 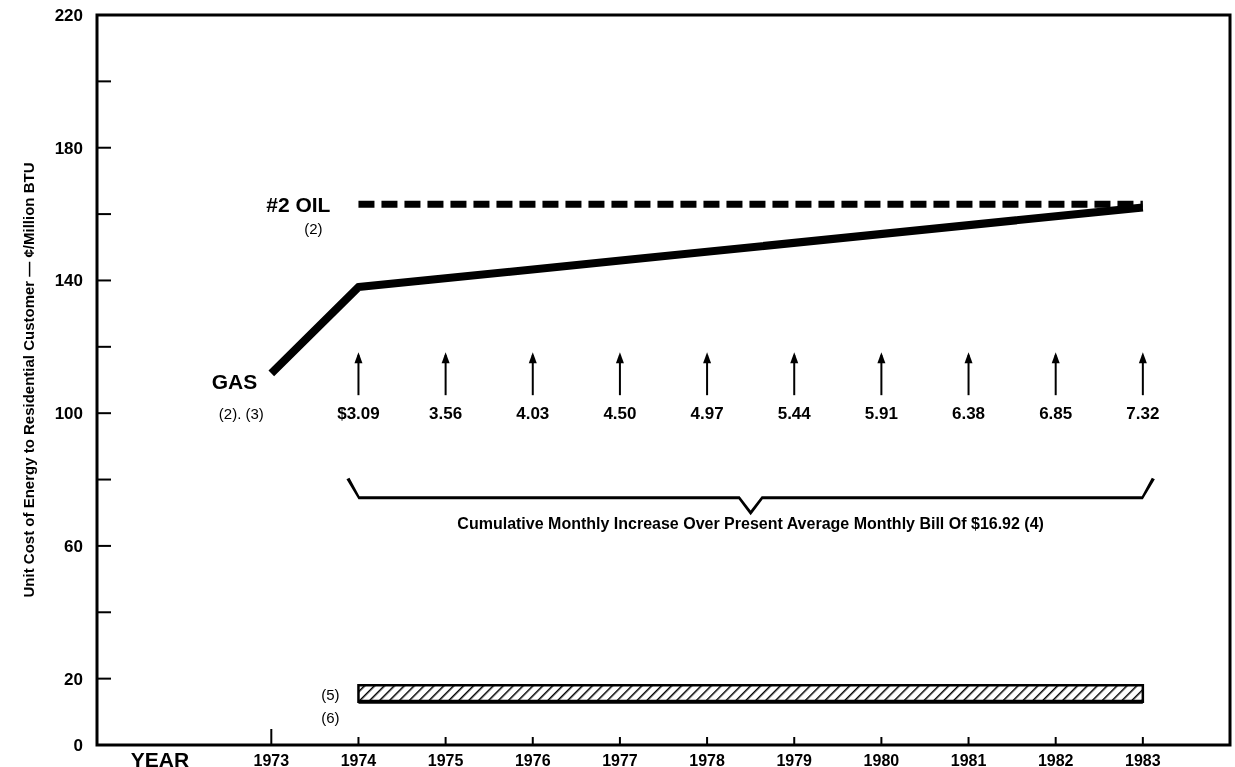 I want to click on y-tick-label: 20, so click(x=73, y=679).